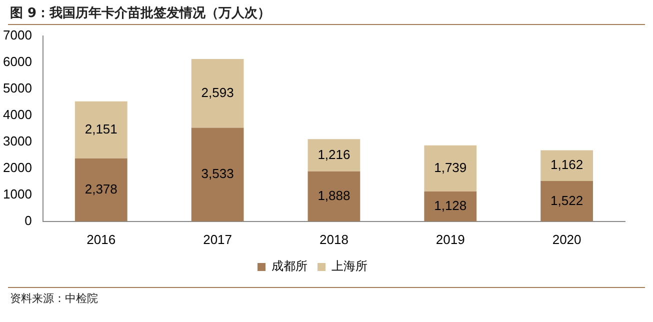 The width and height of the screenshot is (653, 322). Describe the element at coordinates (290, 266) in the screenshot. I see `legend-label: 成都所` at that location.